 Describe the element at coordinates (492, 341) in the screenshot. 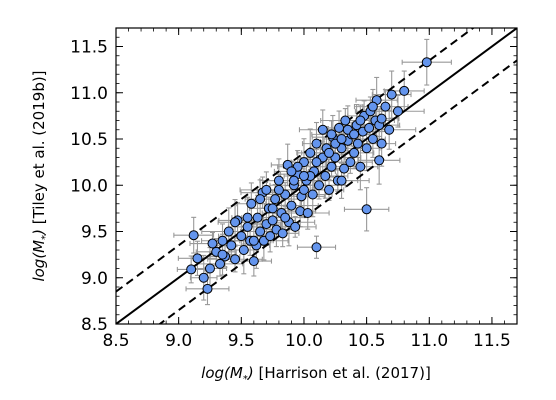

I see `x-tick-label: 11.5` at that location.